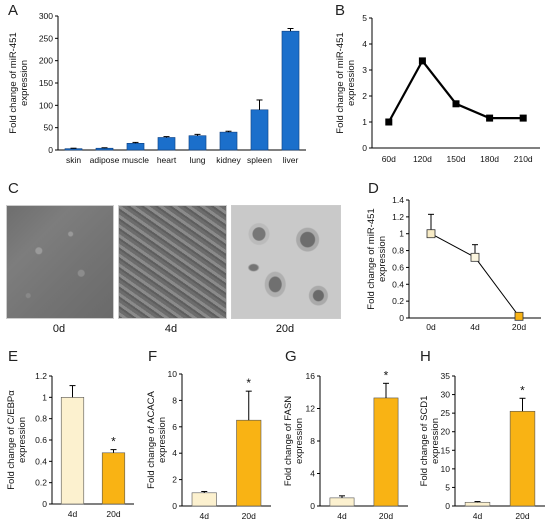  What do you see at coordinates (73, 149) in the screenshot?
I see `chart-a-bar-skin` at bounding box center [73, 149].